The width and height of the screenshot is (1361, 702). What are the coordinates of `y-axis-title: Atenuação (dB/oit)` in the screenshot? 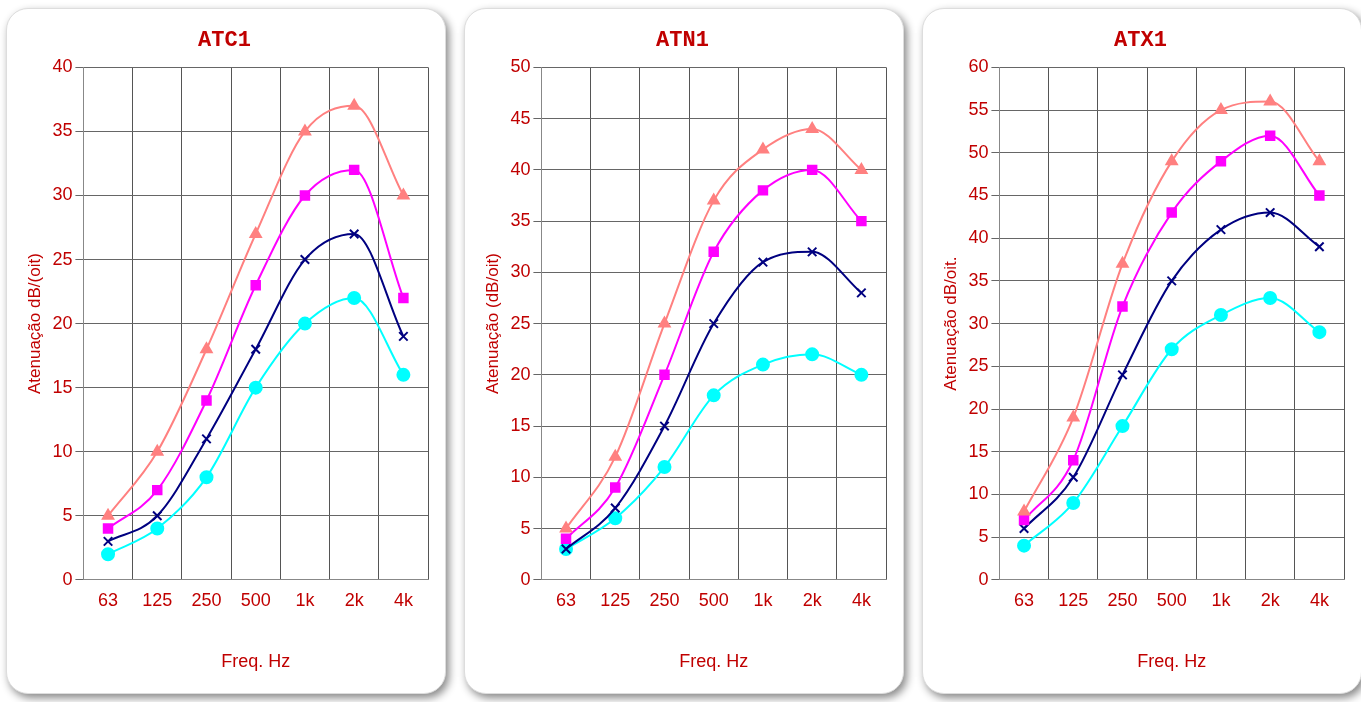 It's located at (492, 324).